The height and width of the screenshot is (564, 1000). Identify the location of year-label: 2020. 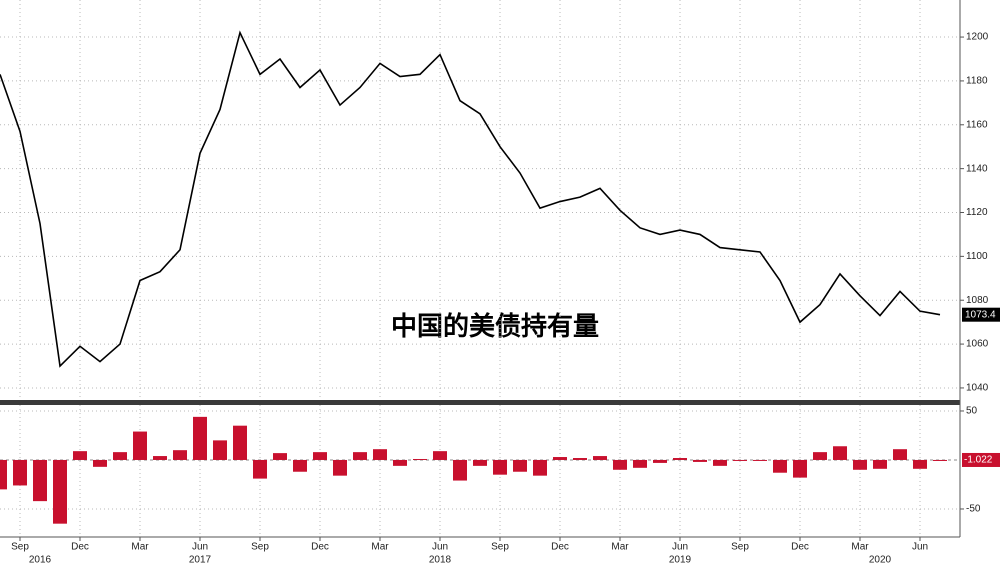
(880, 559).